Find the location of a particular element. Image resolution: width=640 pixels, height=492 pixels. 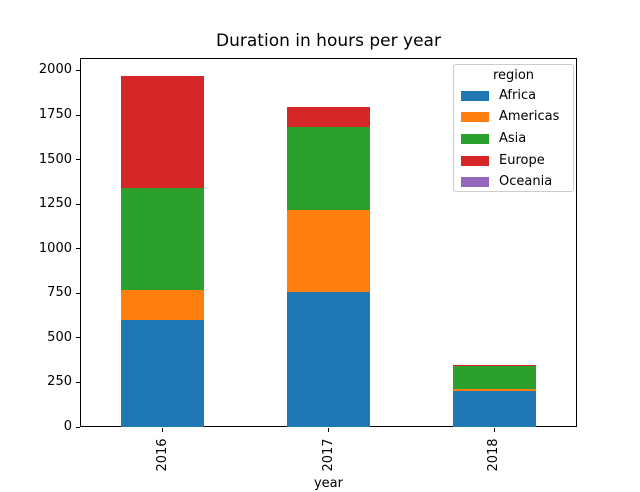

bar-segment-europe-2018 is located at coordinates (494, 365).